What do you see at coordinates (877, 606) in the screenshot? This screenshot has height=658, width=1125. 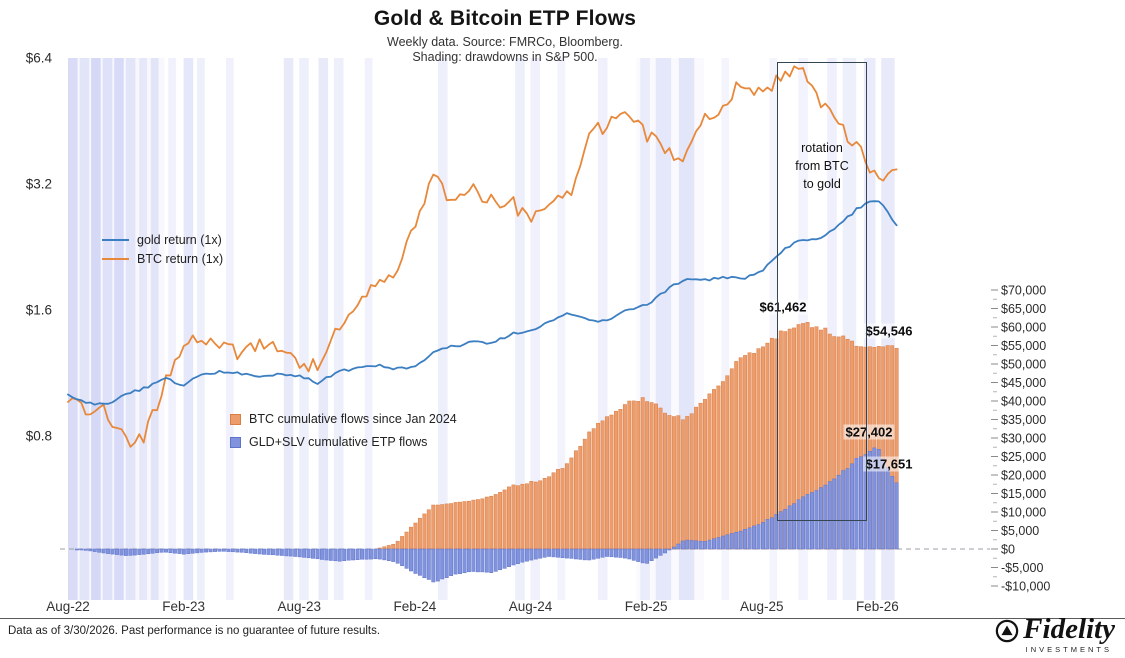 I see `svg-text: Feb-26` at bounding box center [877, 606].